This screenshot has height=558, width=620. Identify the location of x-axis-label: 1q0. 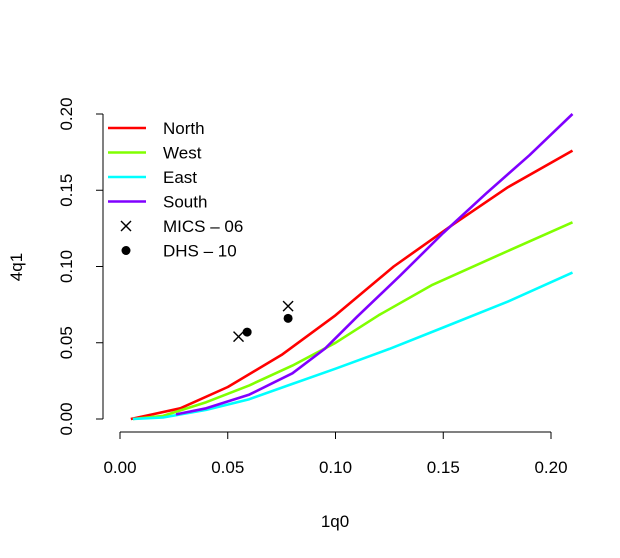
(335, 521).